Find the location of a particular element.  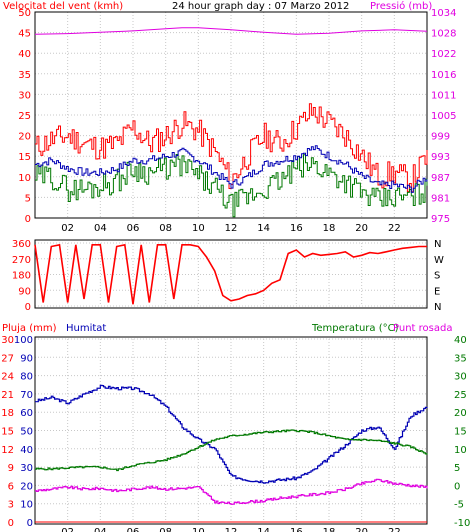

rain-tick-label: 3 is located at coordinates (11, 505).